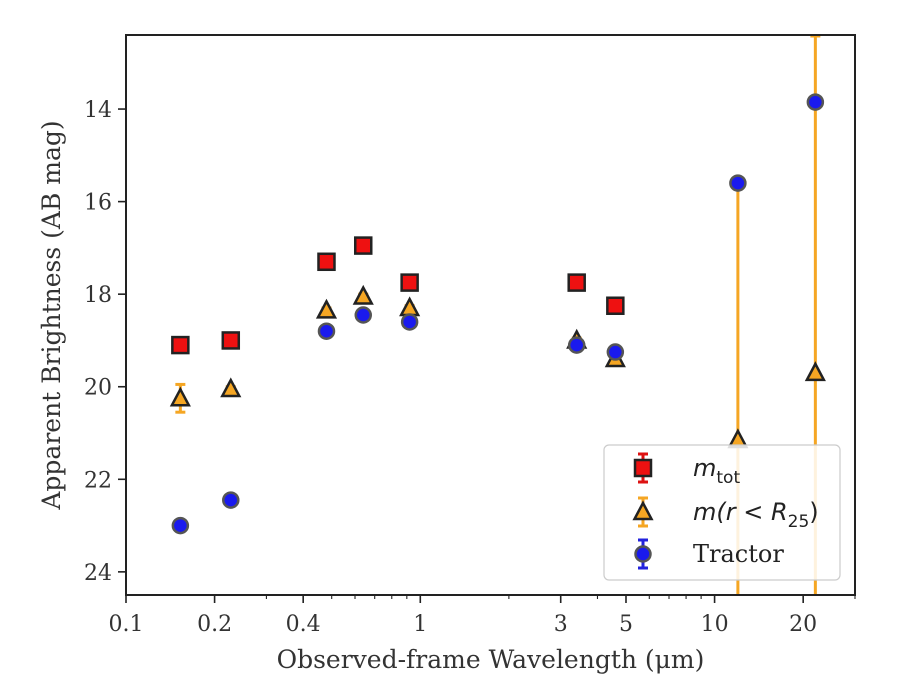 The image size is (900, 700). Describe the element at coordinates (303, 624) in the screenshot. I see `x-tick-label: 0.4` at that location.